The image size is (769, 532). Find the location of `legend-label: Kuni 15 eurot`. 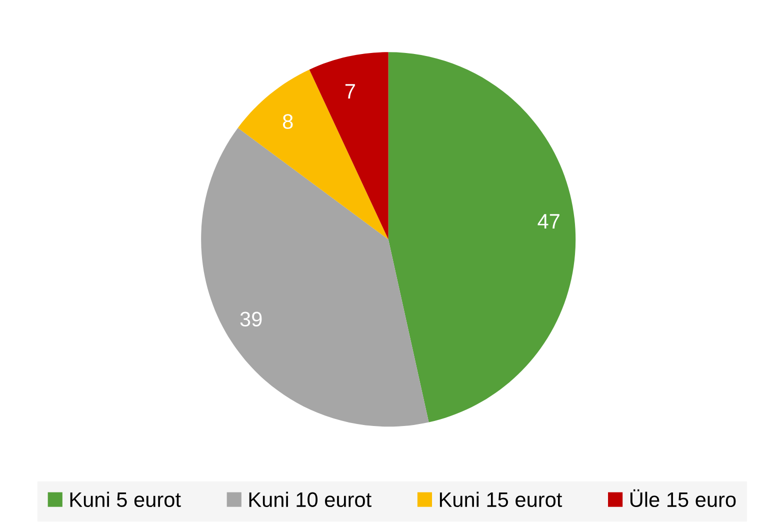

legend-label: Kuni 15 eurot is located at coordinates (501, 500).